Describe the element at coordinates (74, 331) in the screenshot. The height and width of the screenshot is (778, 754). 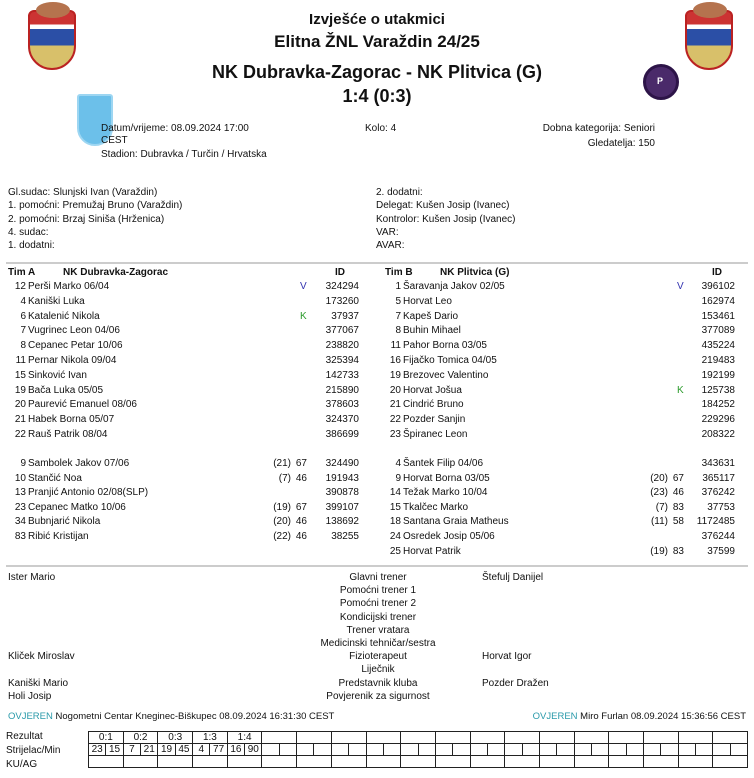
I see `player-name: Vugrinec Leon 04/06` at that location.